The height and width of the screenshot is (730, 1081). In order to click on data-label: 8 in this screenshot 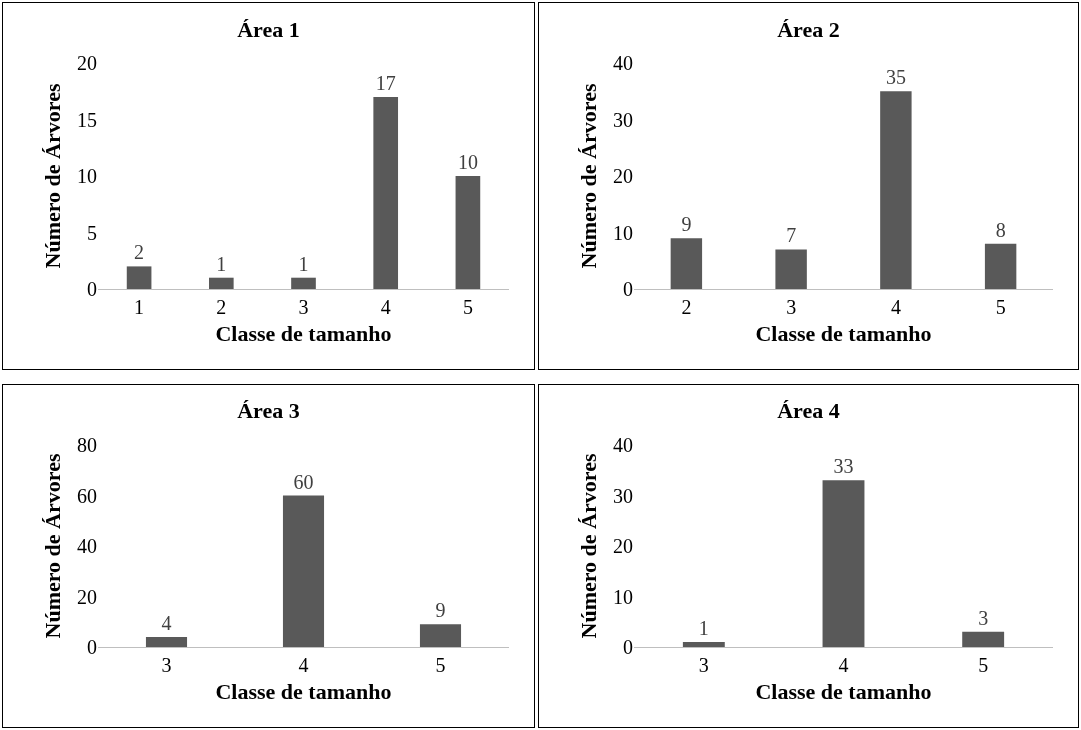, I will do `click(1000, 229)`.